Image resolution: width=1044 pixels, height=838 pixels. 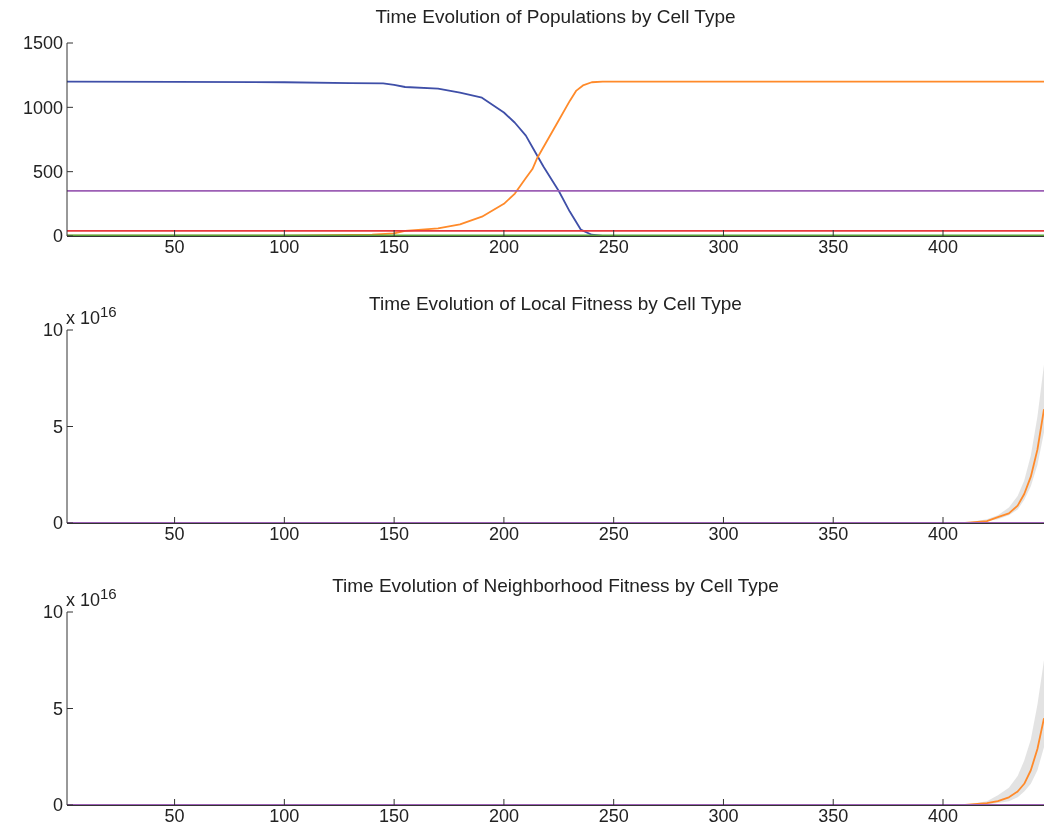 I want to click on y-tick-label: 500, so click(x=47, y=172).